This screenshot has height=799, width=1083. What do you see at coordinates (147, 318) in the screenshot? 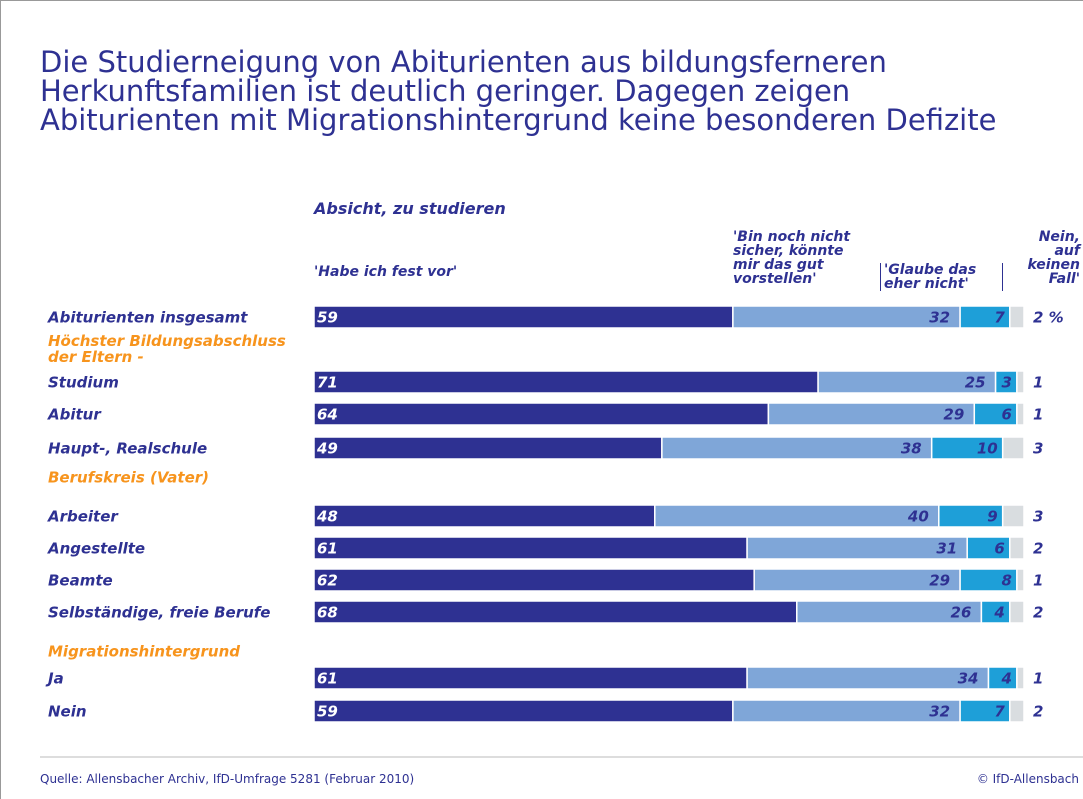
I see `category-label: Abiturienten insgesamt` at bounding box center [147, 318].